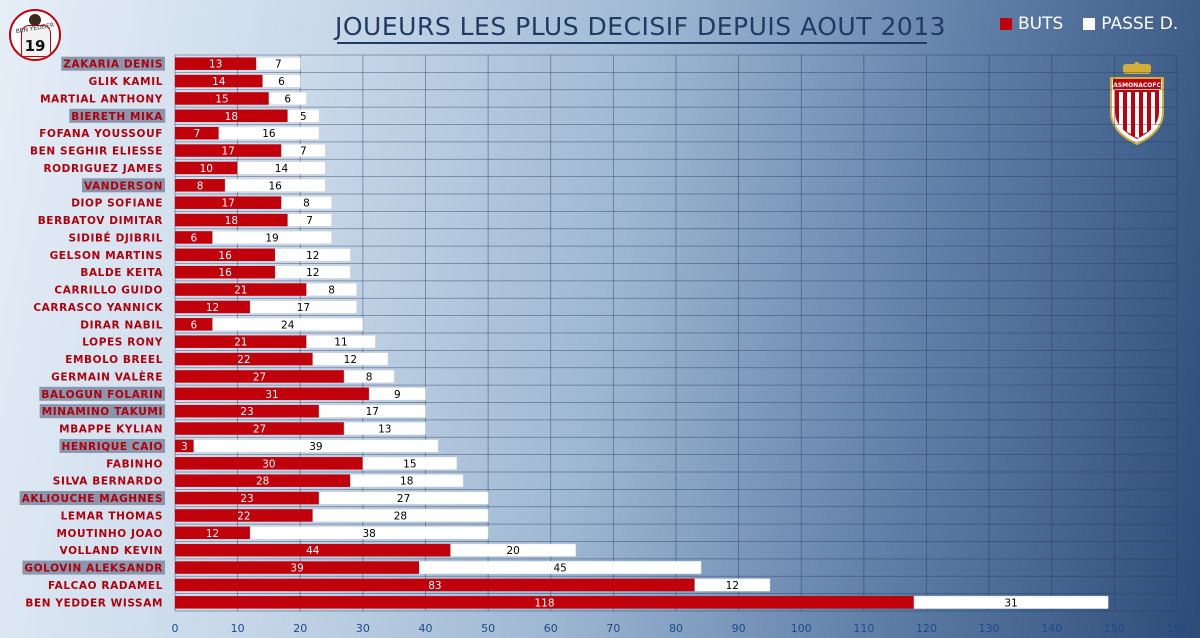  Describe the element at coordinates (108, 291) in the screenshot. I see `category-label: CARRILLO GUIDO` at that location.